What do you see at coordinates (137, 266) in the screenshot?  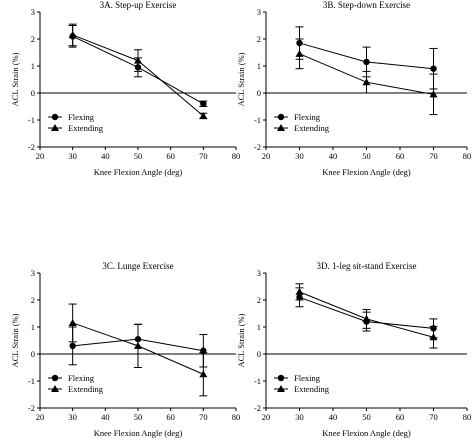 I see `panel-title: 3C. Lunge Exercise` at bounding box center [137, 266].